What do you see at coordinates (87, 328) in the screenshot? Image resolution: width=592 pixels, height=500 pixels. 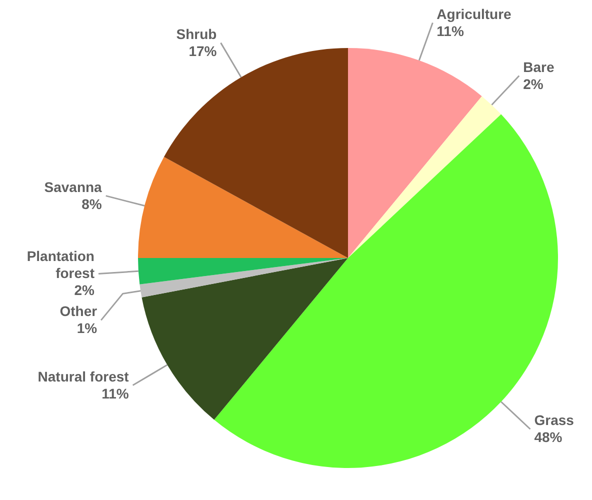 I see `data-label: 1%` at bounding box center [87, 328].